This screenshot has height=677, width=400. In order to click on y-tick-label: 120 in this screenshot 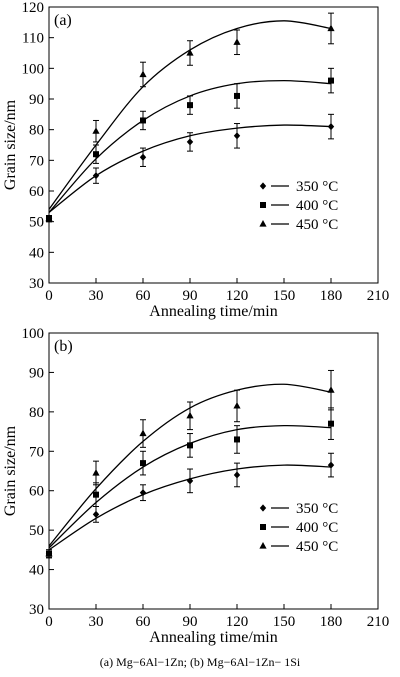, I will do `click(33, 8)`.